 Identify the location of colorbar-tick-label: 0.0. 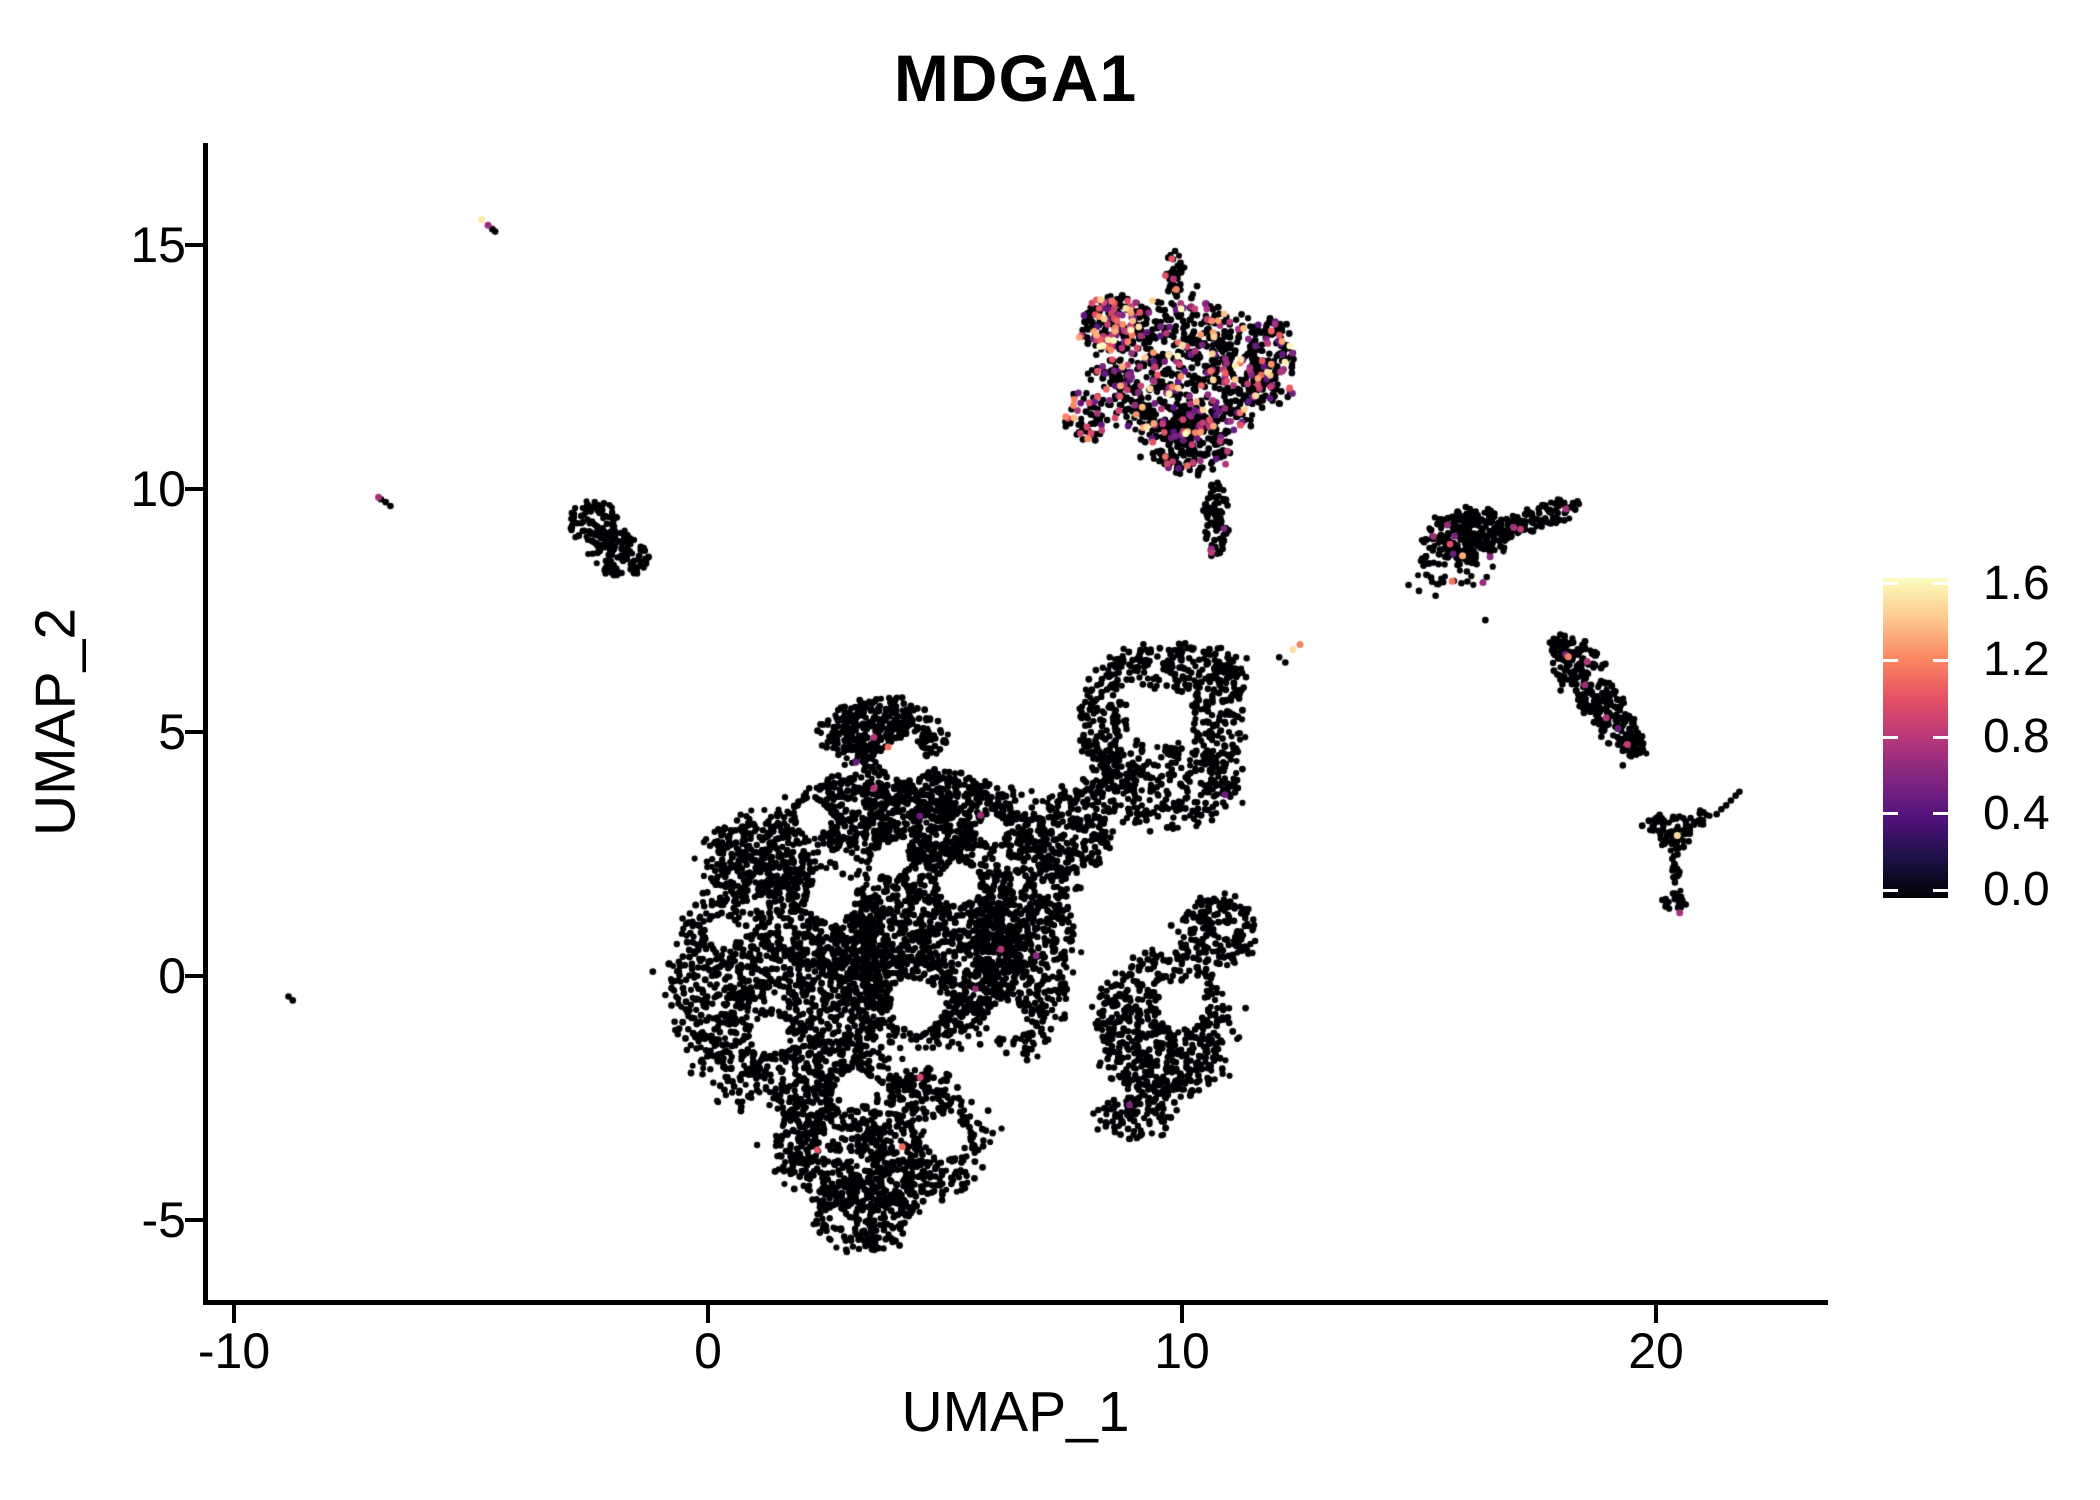
(2016, 890).